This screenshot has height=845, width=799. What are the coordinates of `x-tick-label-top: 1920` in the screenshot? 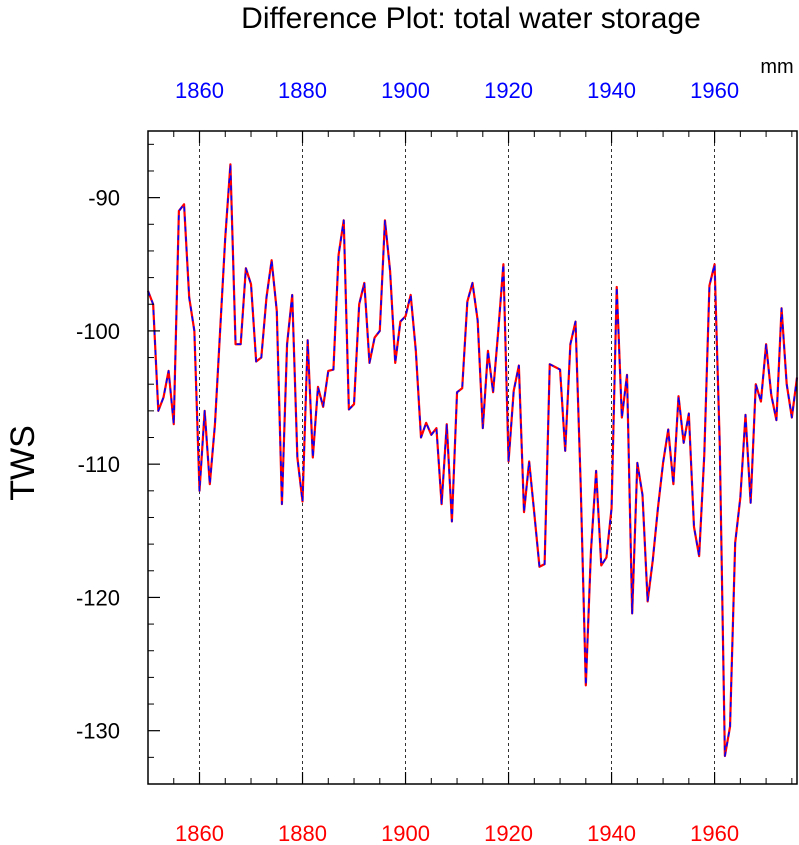 It's located at (508, 90).